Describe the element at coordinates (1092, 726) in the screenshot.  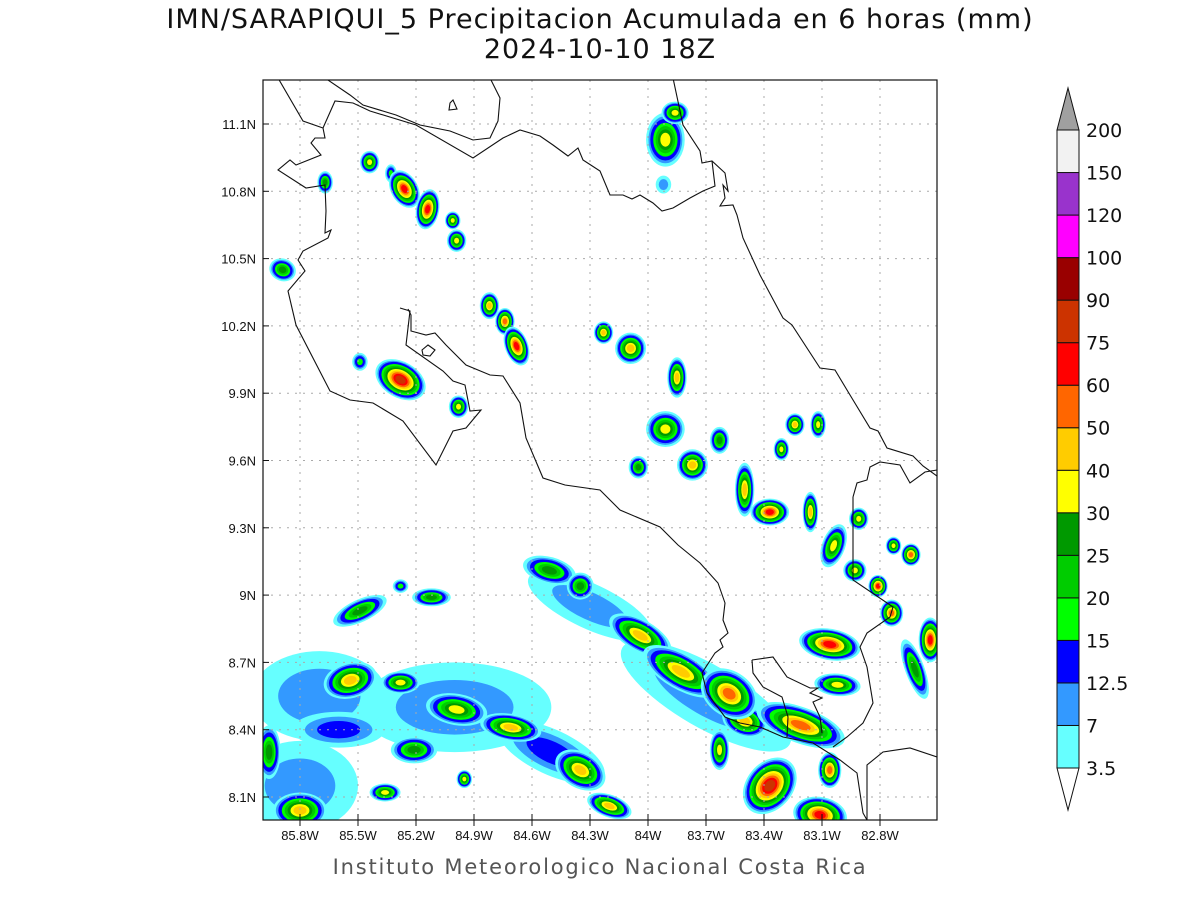
I see `colorbar-label: 7` at that location.